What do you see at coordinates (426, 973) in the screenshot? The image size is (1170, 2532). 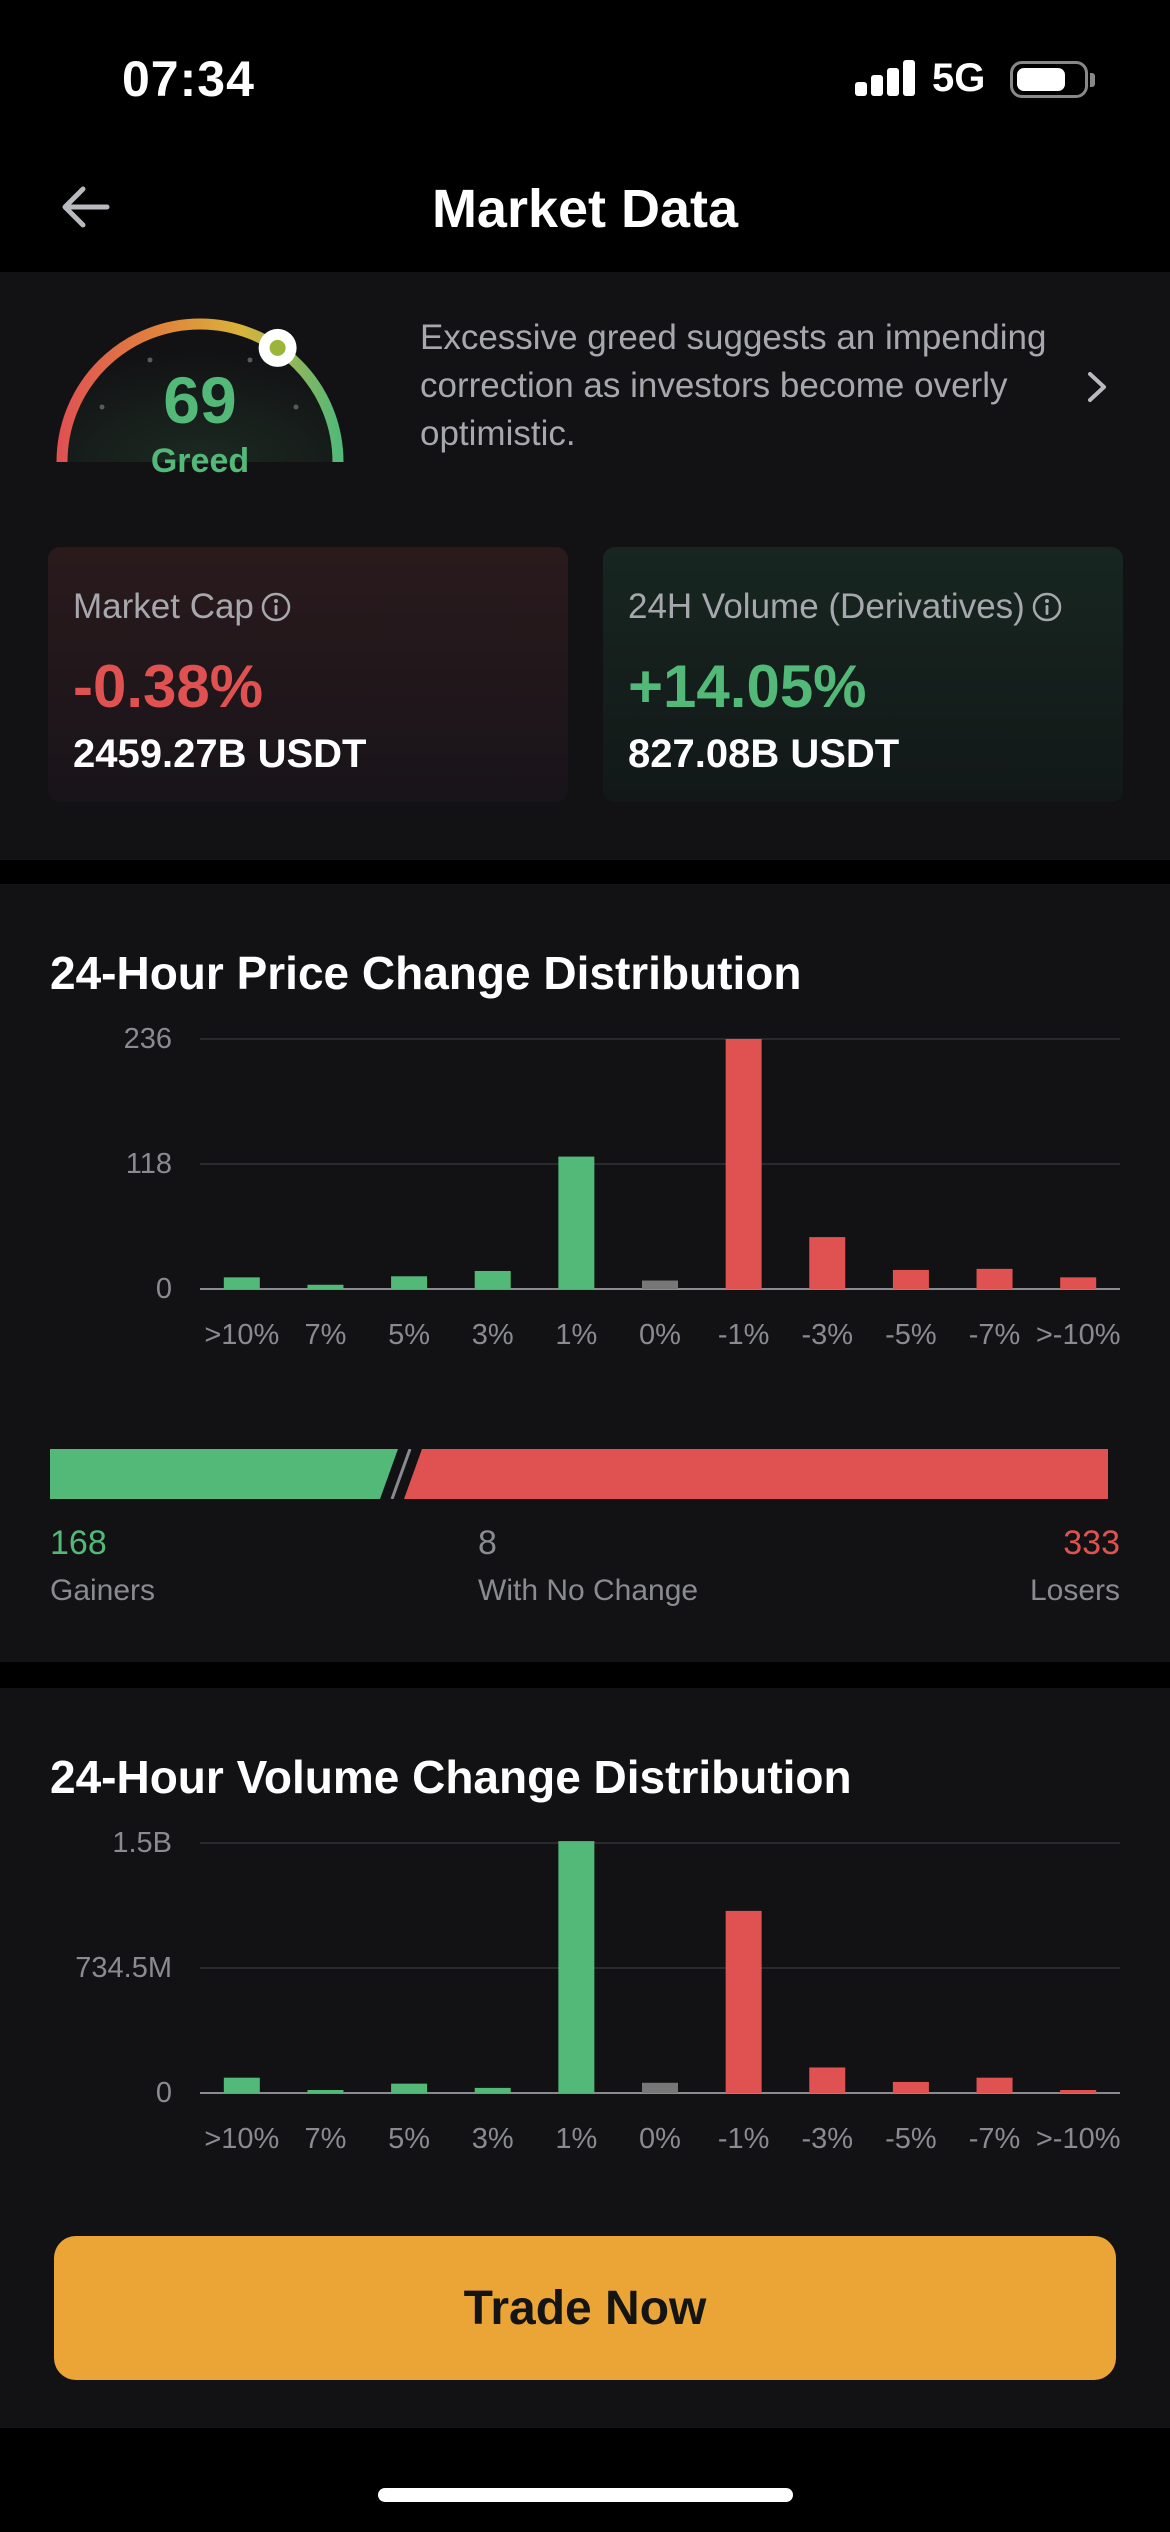 I see `section-title: 24-Hour Price Change Distribution` at bounding box center [426, 973].